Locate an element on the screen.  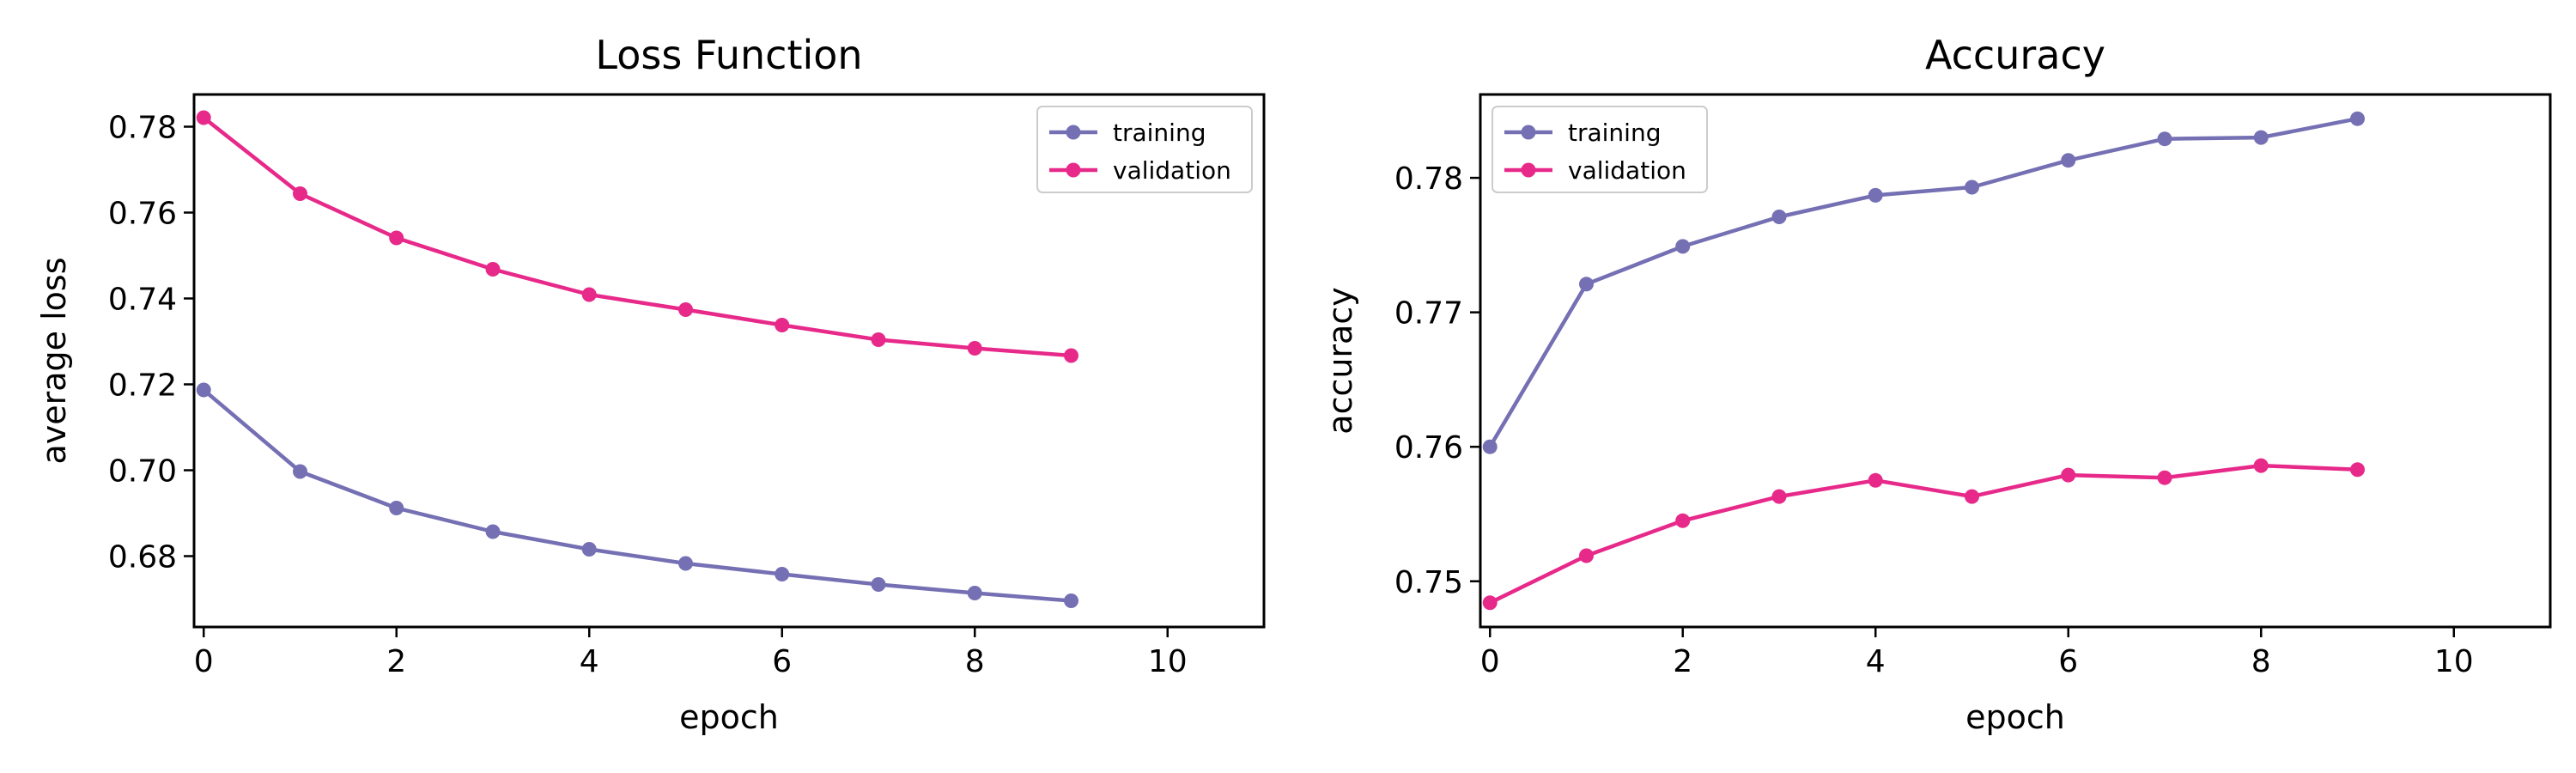
chart-title: Accuracy is located at coordinates (2015, 55).